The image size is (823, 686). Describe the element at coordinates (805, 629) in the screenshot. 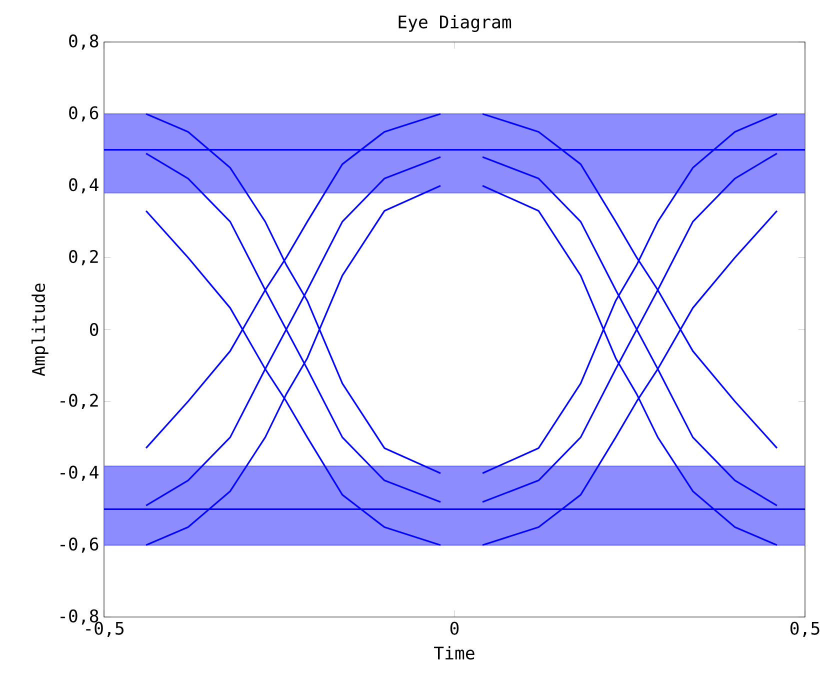

I see `x-tick-label: 0,5` at that location.